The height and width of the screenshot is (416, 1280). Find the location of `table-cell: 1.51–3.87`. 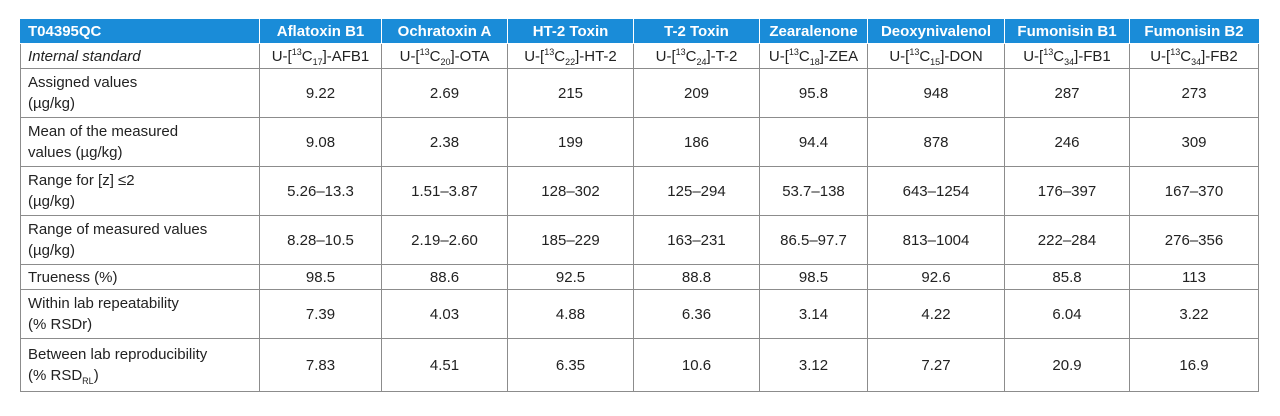

table-cell: 1.51–3.87 is located at coordinates (444, 191).